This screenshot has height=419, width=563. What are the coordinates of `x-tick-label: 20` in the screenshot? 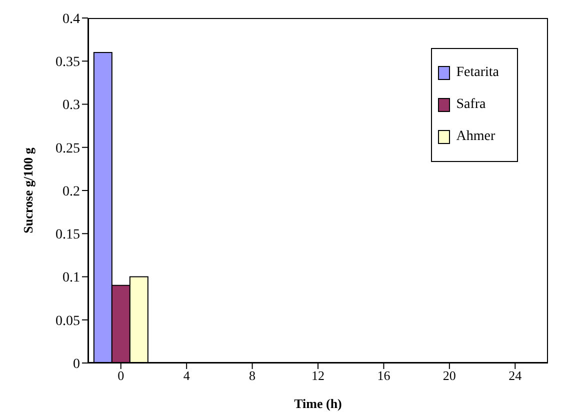 It's located at (449, 376).